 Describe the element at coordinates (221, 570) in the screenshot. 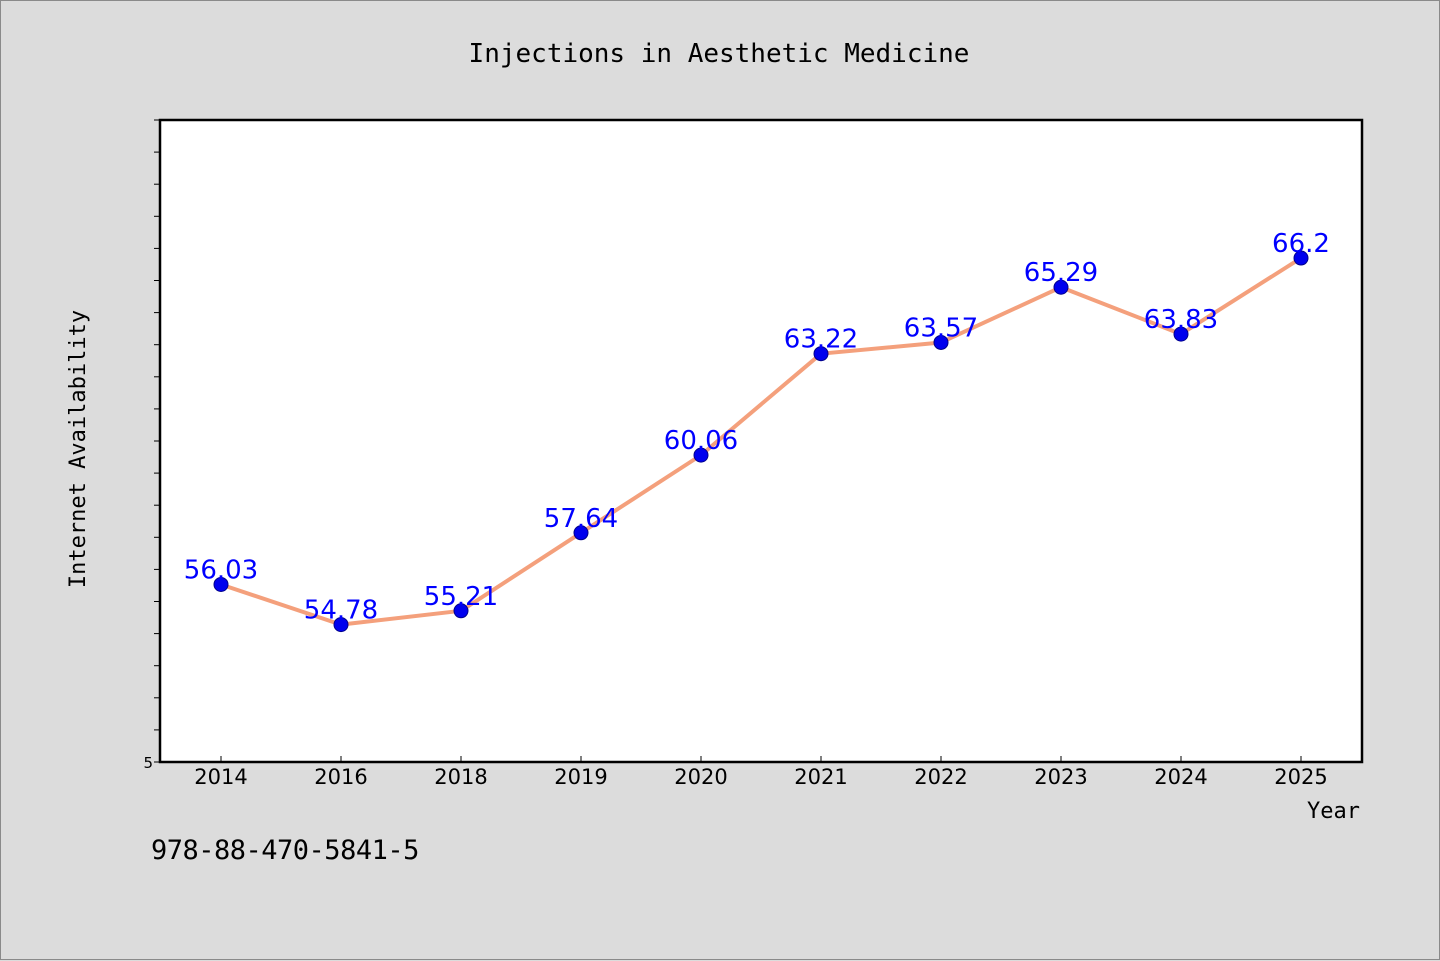

I see `data-label: 56.03` at that location.